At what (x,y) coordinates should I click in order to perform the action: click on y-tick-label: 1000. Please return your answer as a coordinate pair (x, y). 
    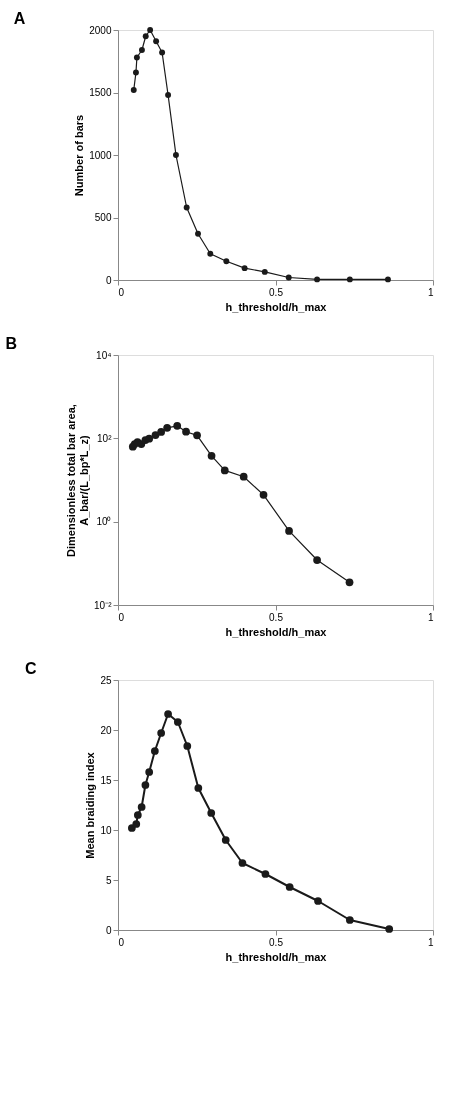
    Looking at the image, I should click on (100, 155).